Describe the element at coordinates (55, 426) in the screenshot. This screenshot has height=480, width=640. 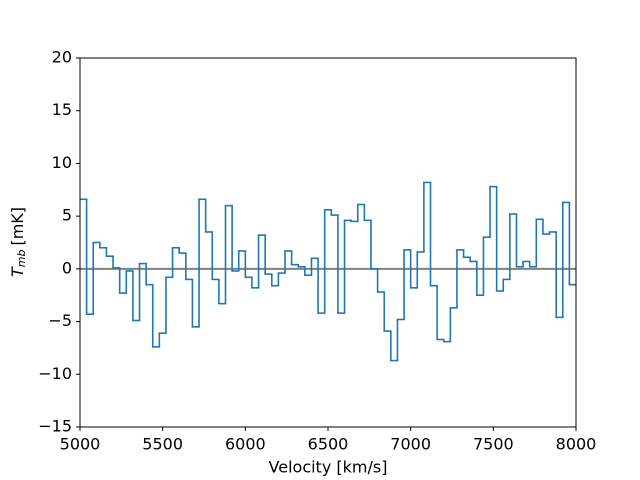
I see `y-tick-label: −15` at that location.